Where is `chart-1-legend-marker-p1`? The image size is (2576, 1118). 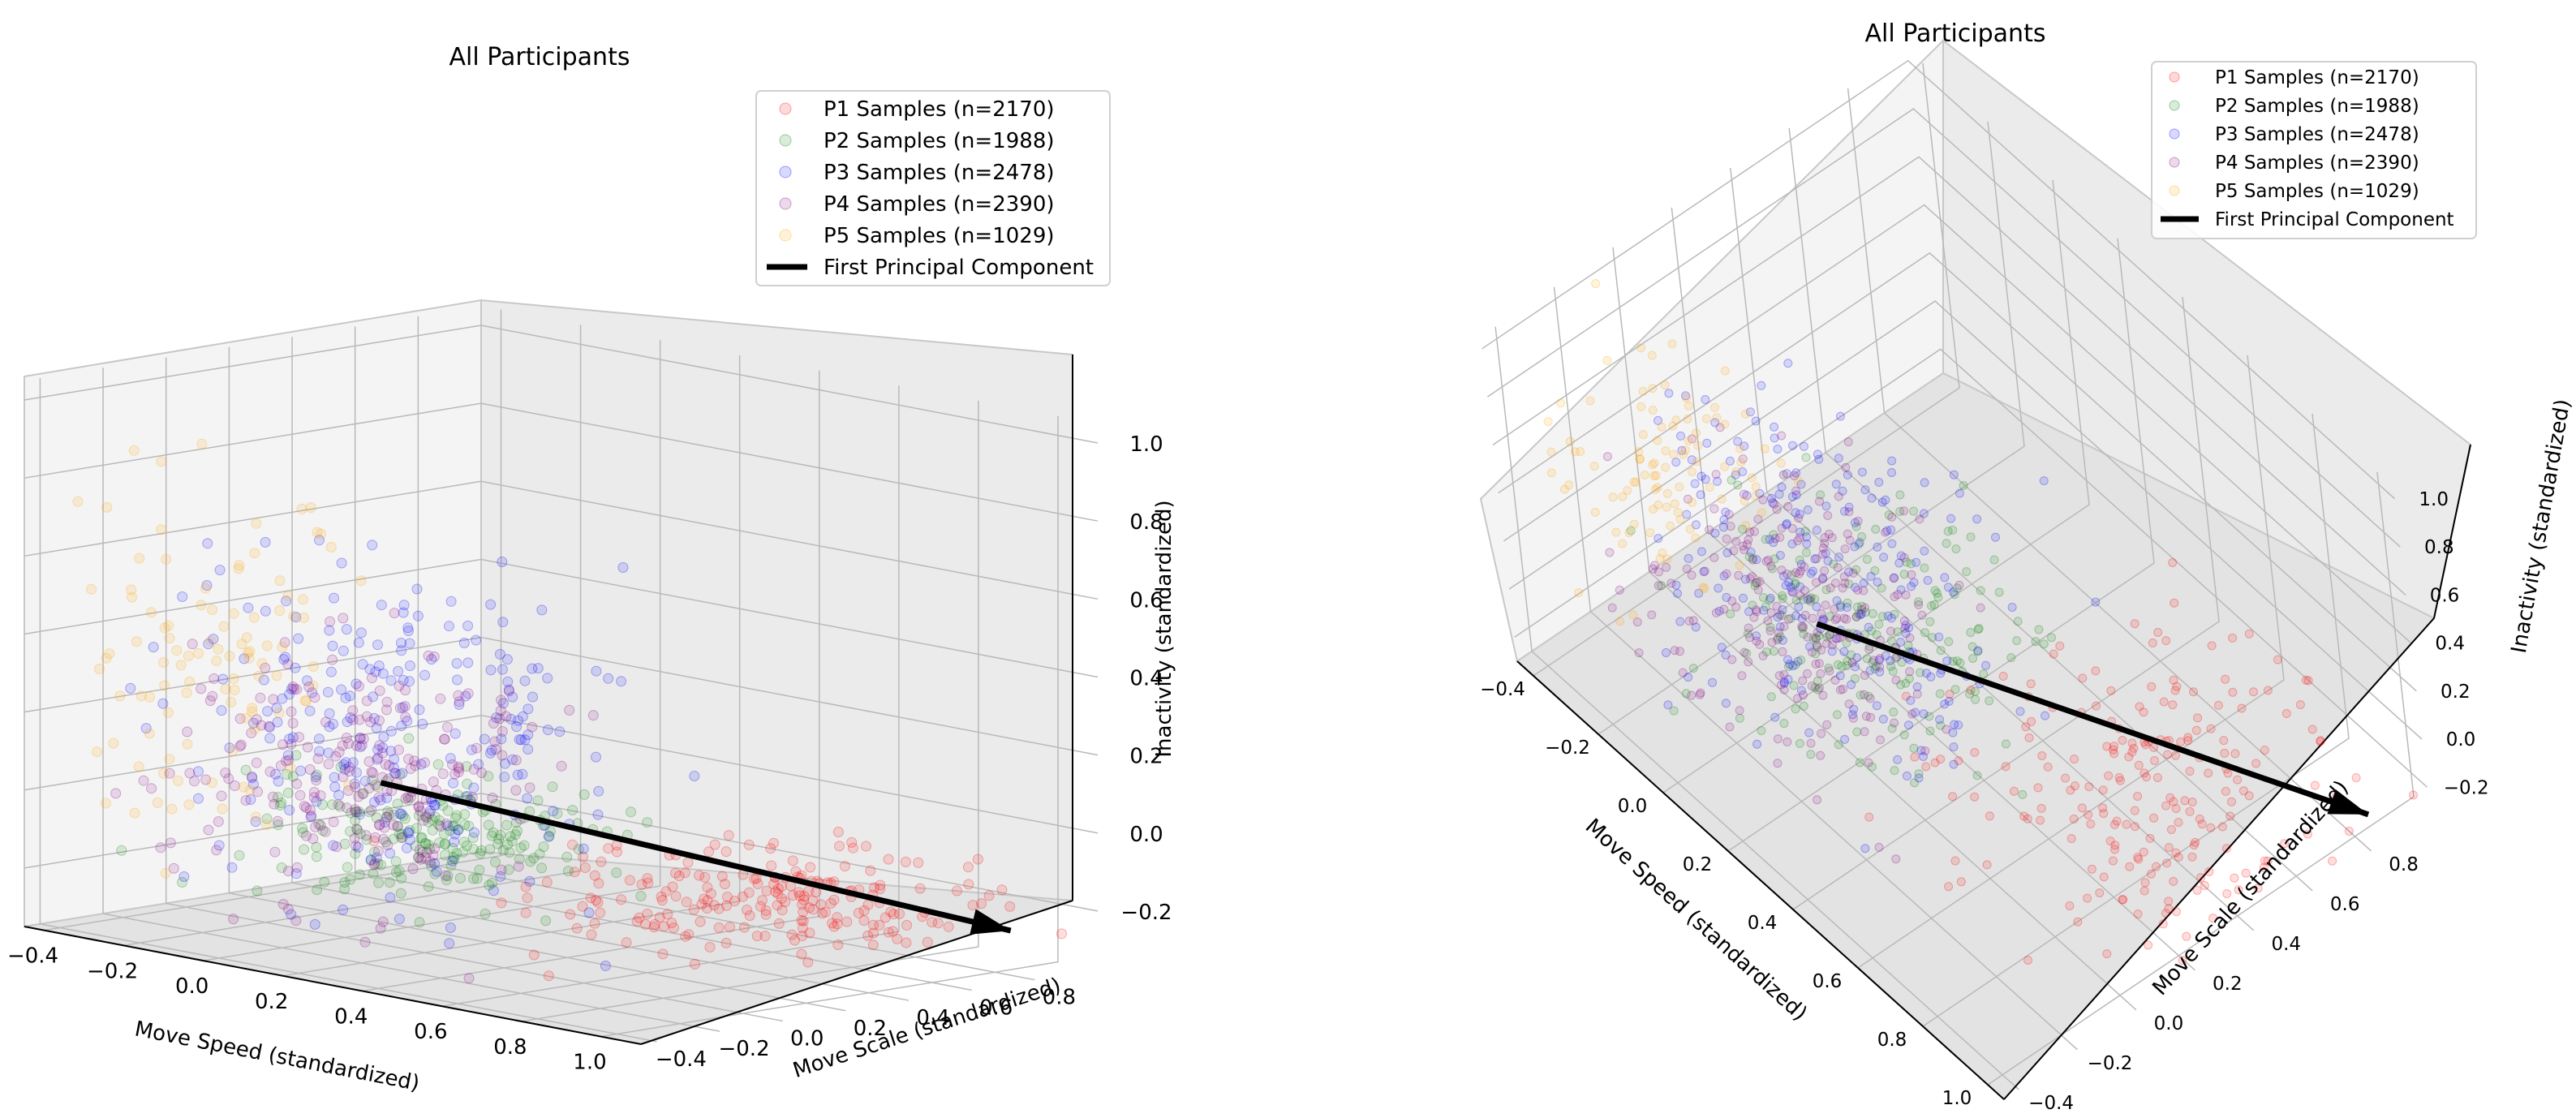 chart-1-legend-marker-p1 is located at coordinates (785, 109).